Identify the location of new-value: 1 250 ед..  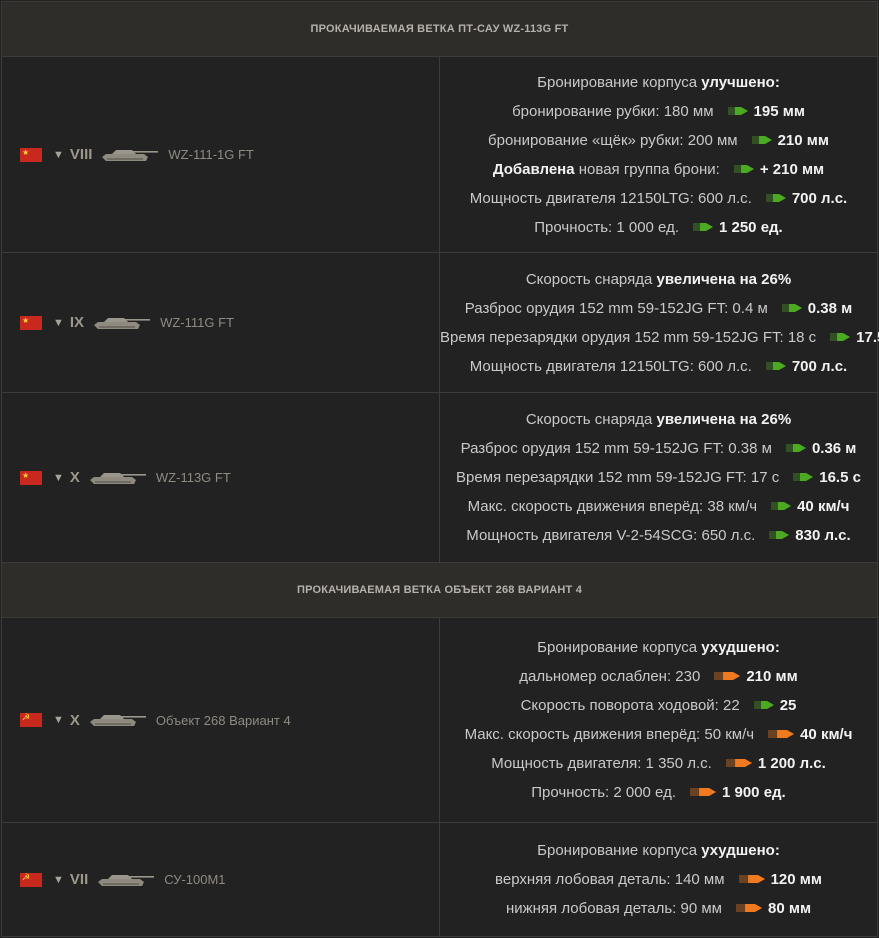
(750, 227).